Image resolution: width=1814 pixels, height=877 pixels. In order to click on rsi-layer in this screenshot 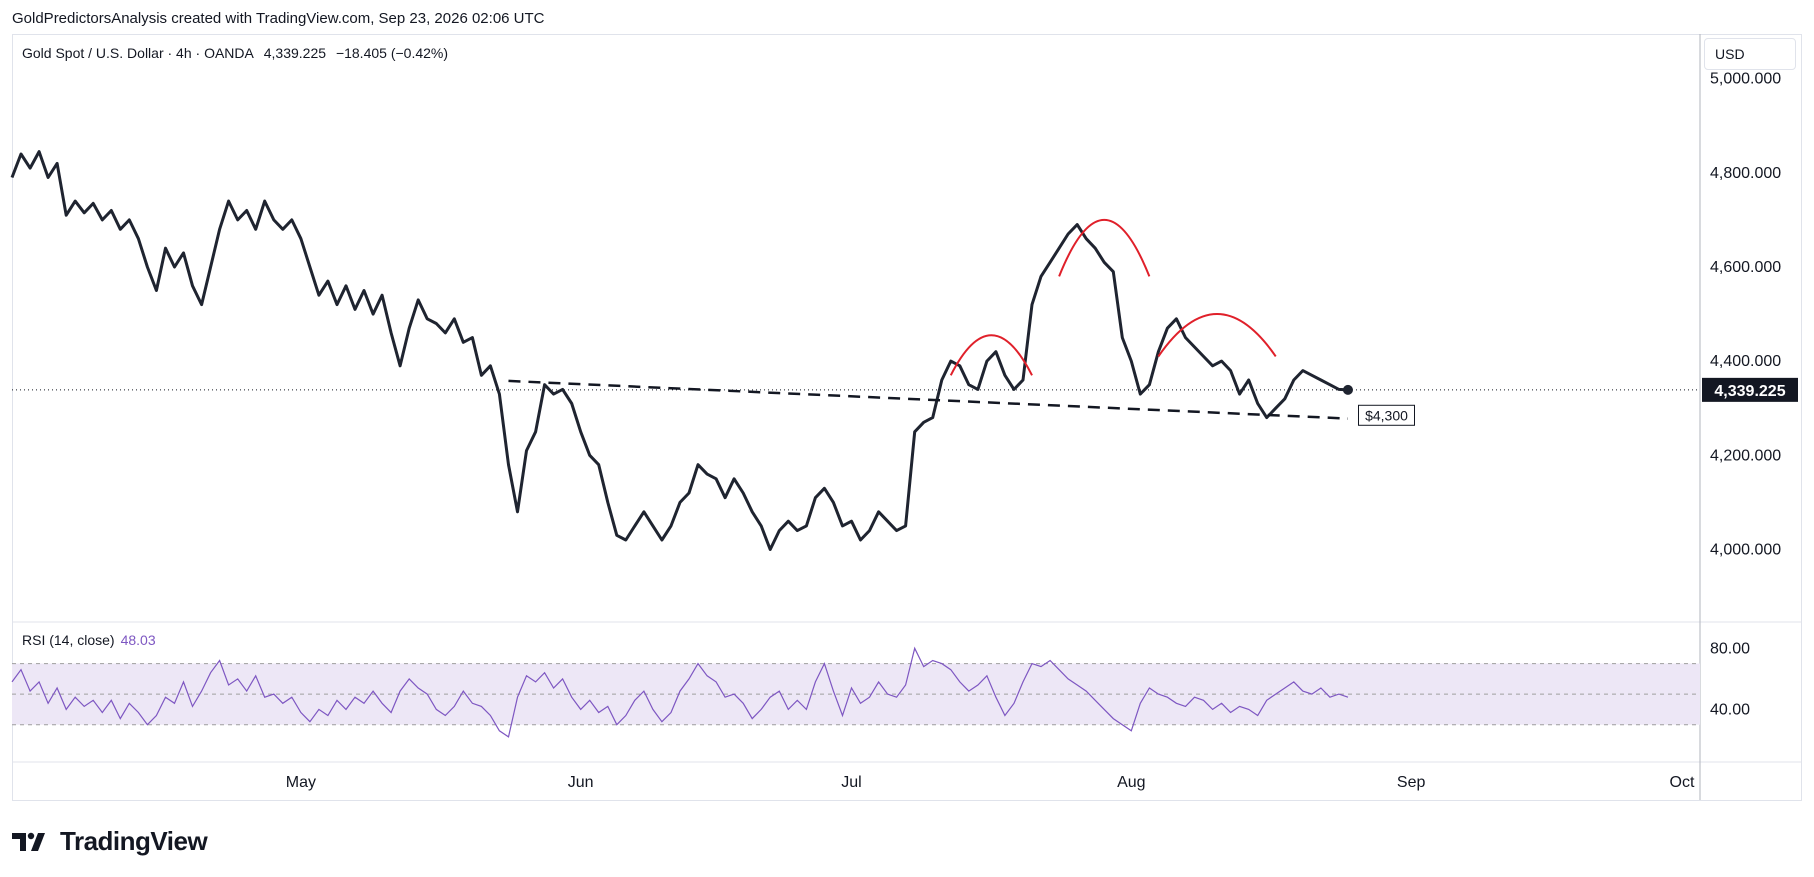, I will do `click(855, 692)`.